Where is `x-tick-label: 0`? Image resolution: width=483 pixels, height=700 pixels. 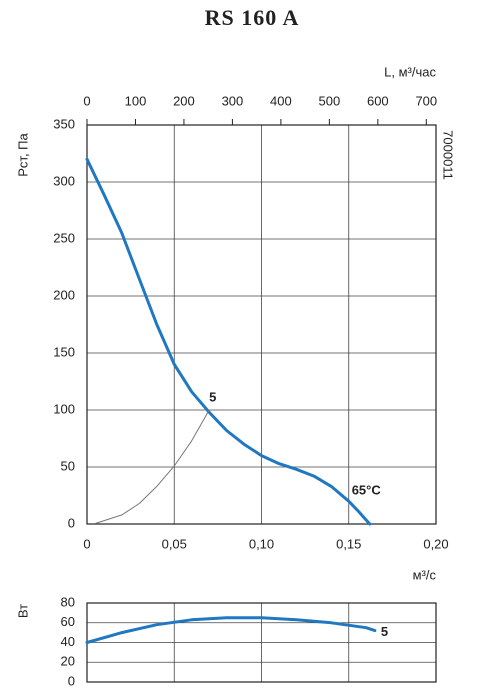
x-tick-label: 0 is located at coordinates (86, 543).